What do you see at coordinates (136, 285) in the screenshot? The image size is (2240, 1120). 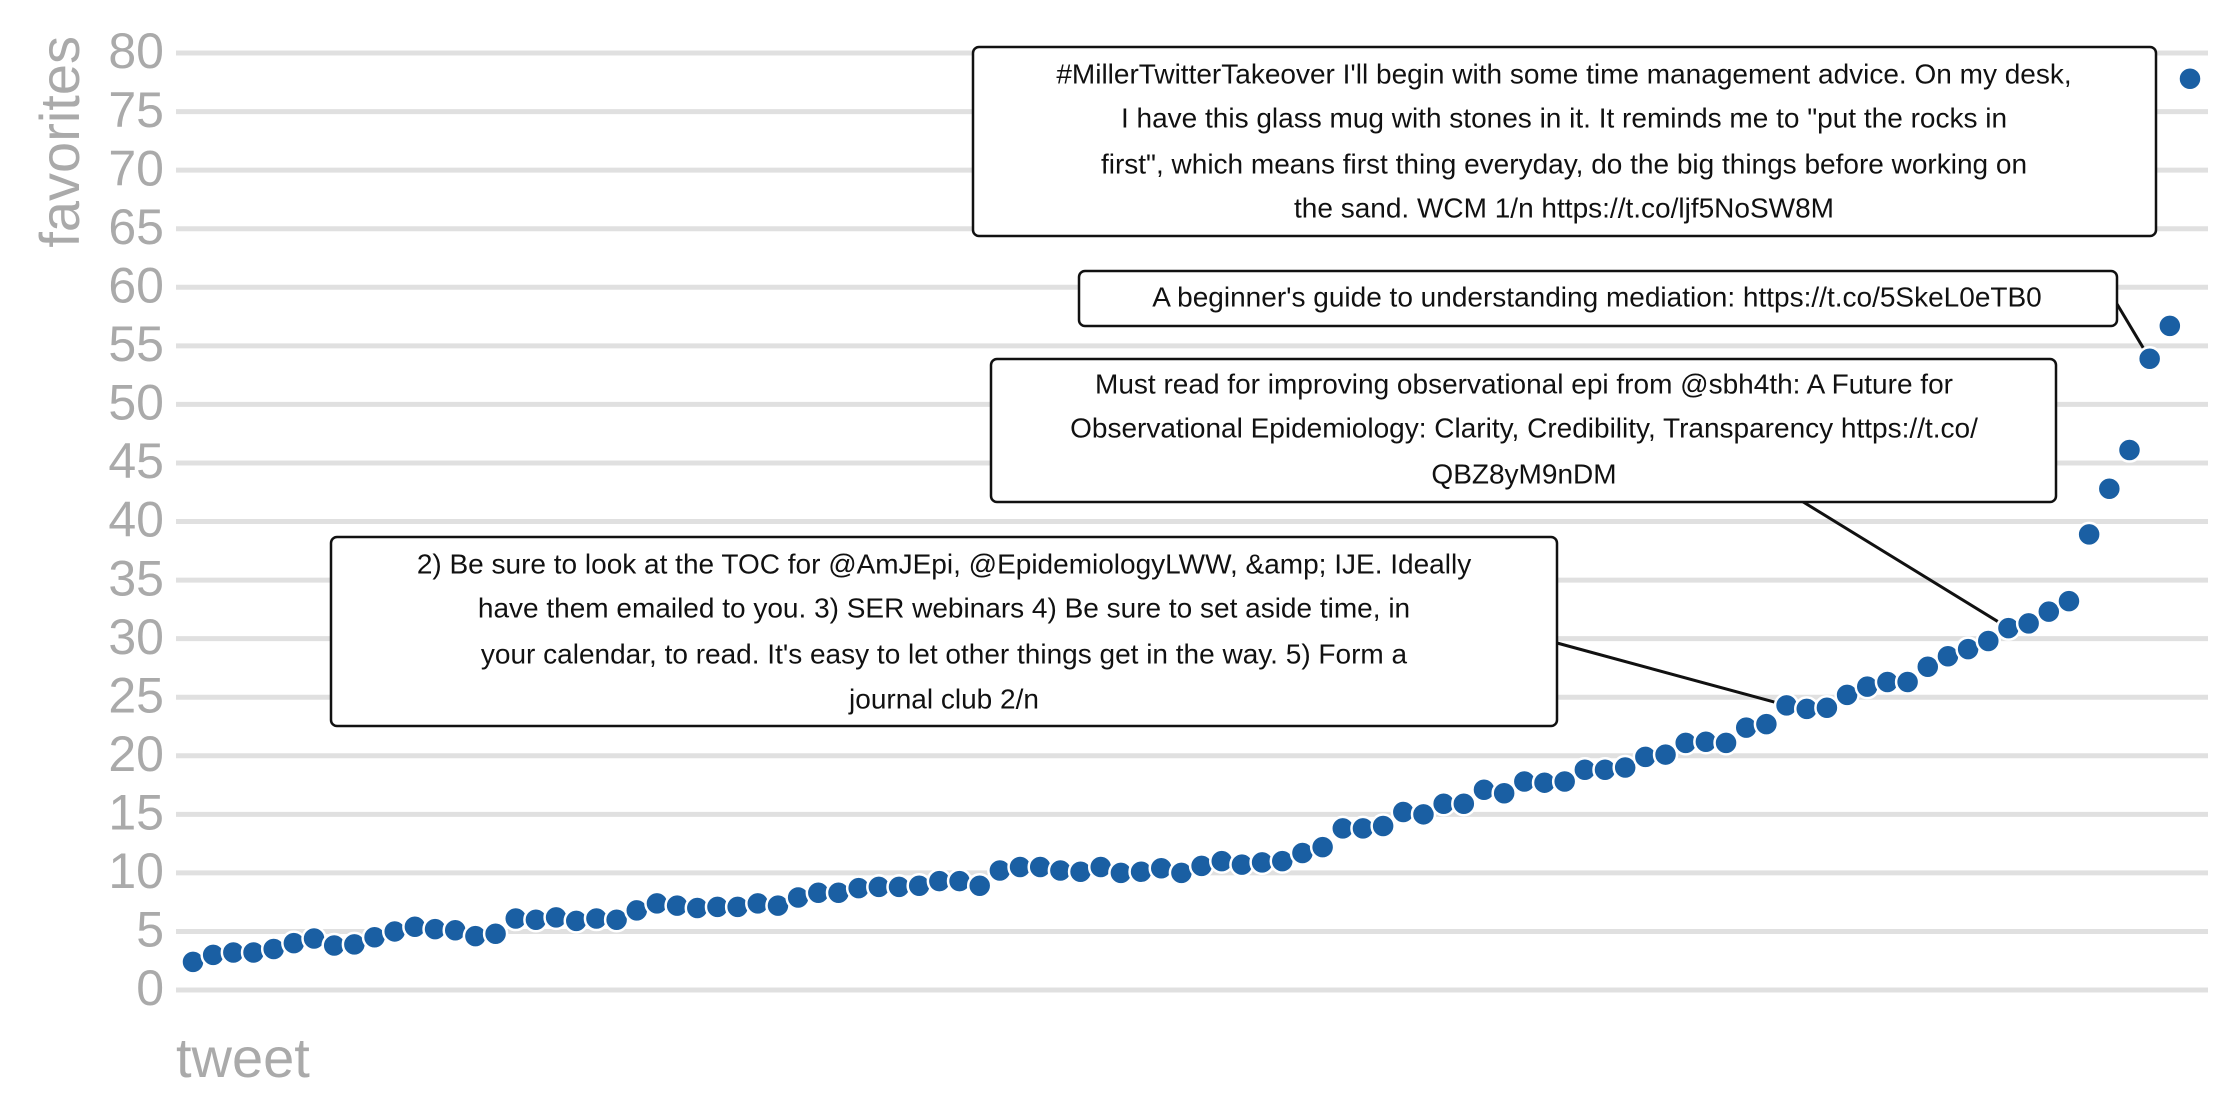 I see `y-tick-label: 60` at bounding box center [136, 285].